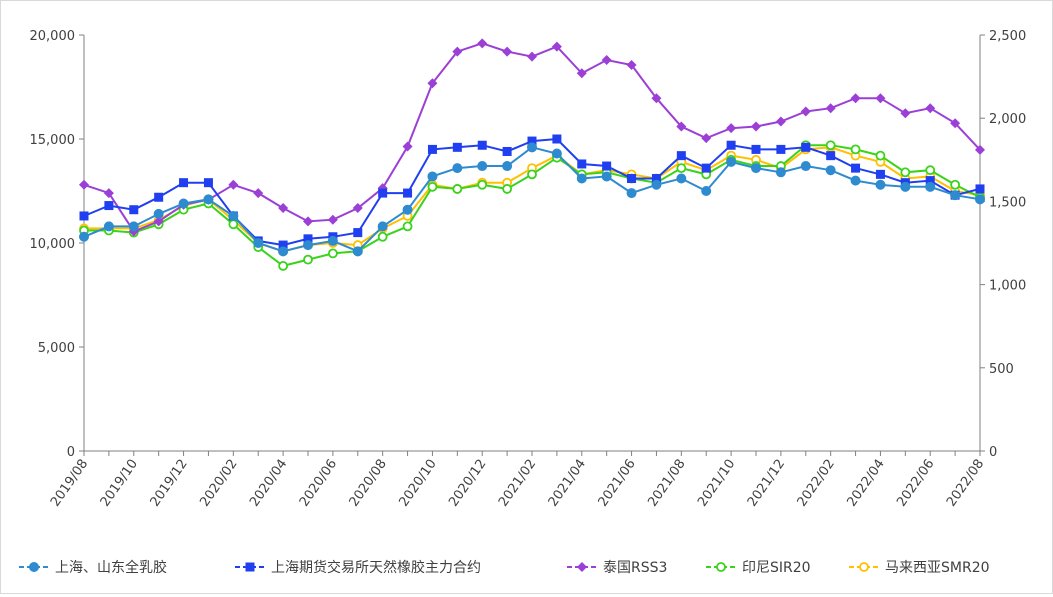 The image size is (1053, 597). What do you see at coordinates (417, 483) in the screenshot?
I see `x-tick-label: 2020/10` at bounding box center [417, 483].